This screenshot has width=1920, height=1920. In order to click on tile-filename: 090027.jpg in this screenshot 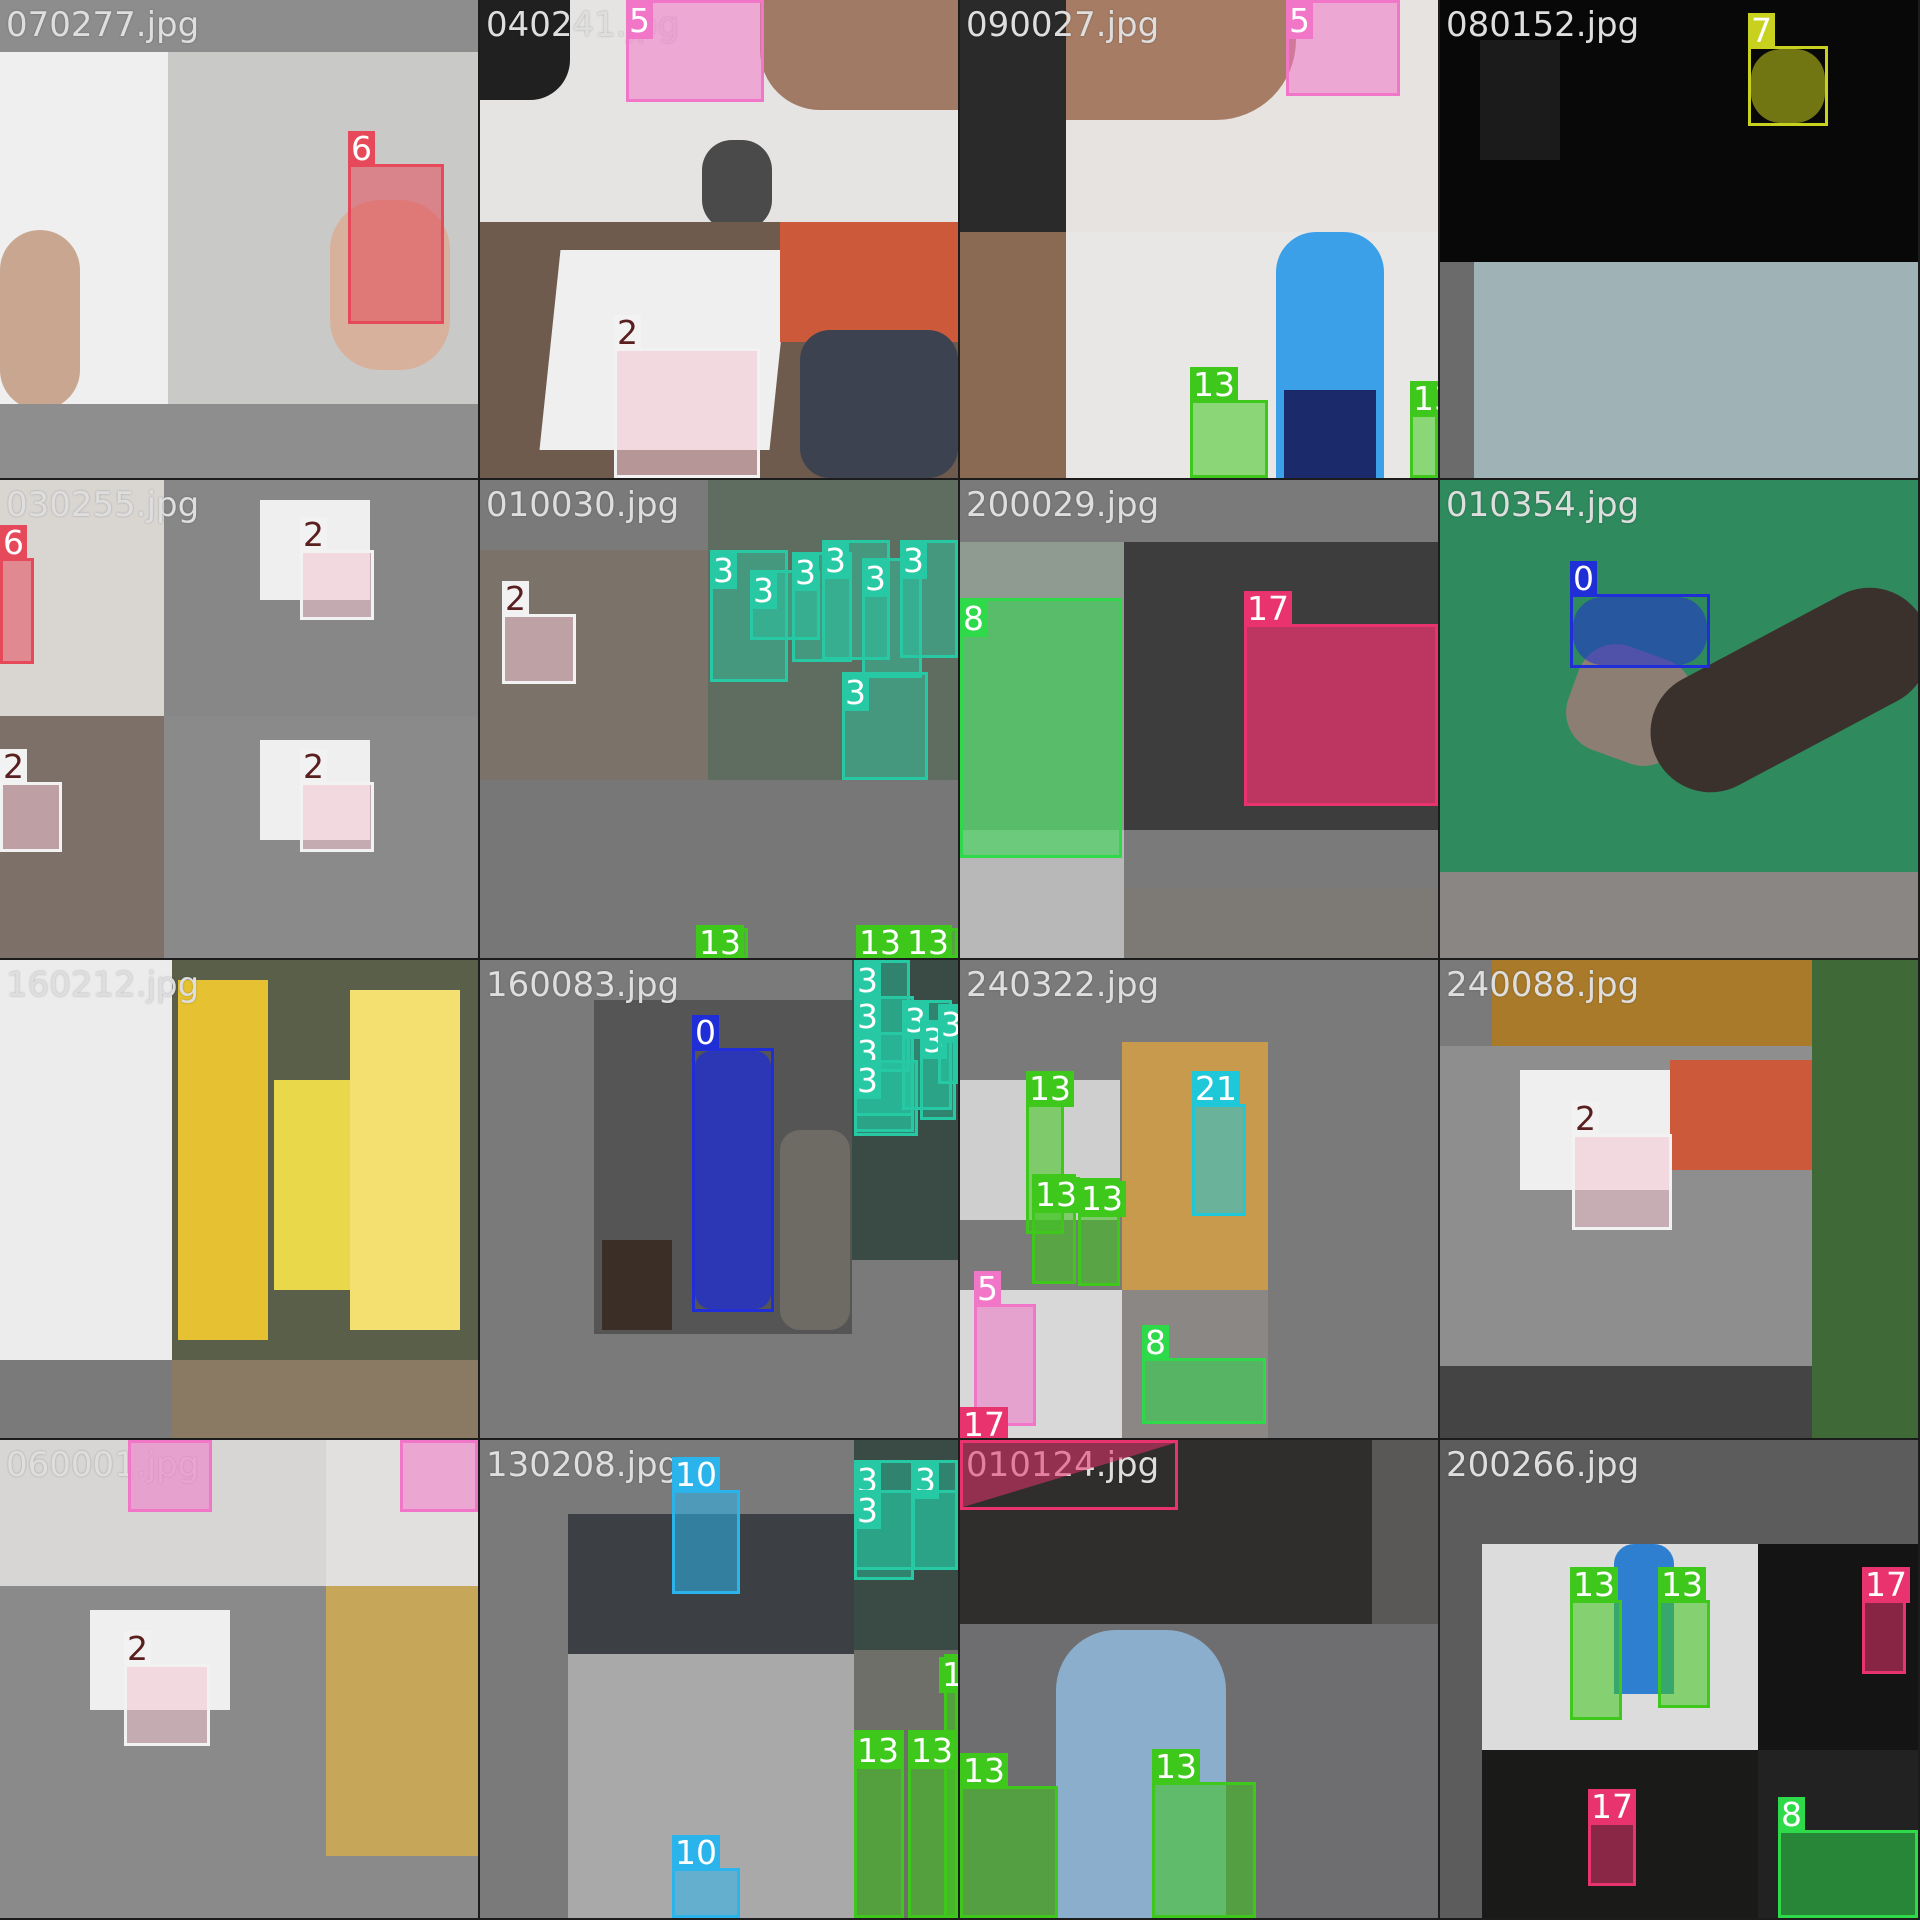, I will do `click(1063, 25)`.